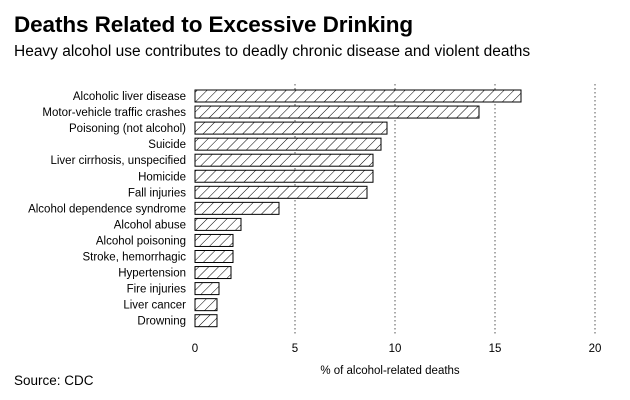 The image size is (630, 400). Describe the element at coordinates (127, 129) in the screenshot. I see `category-label-3: Poisoning (not alcohol)` at that location.